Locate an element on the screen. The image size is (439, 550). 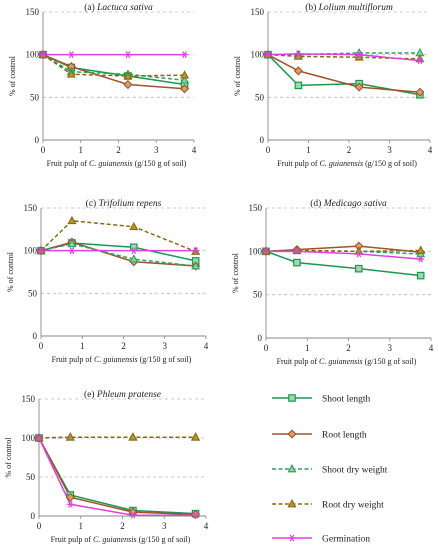
legend-label: Root dry weight is located at coordinates (353, 506).